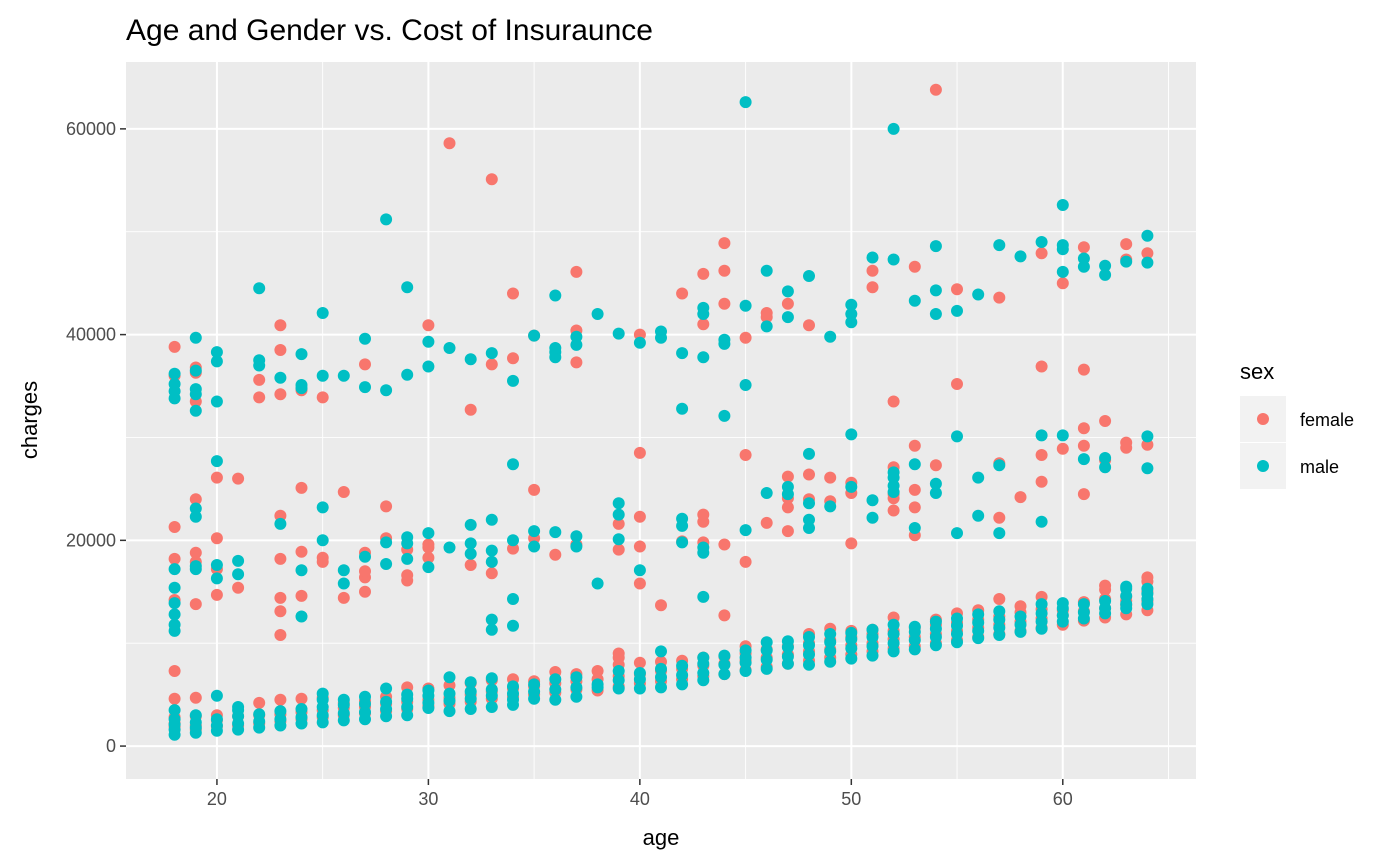 The image size is (1400, 865). What do you see at coordinates (1063, 799) in the screenshot?
I see `x-tick-label: 60` at bounding box center [1063, 799].